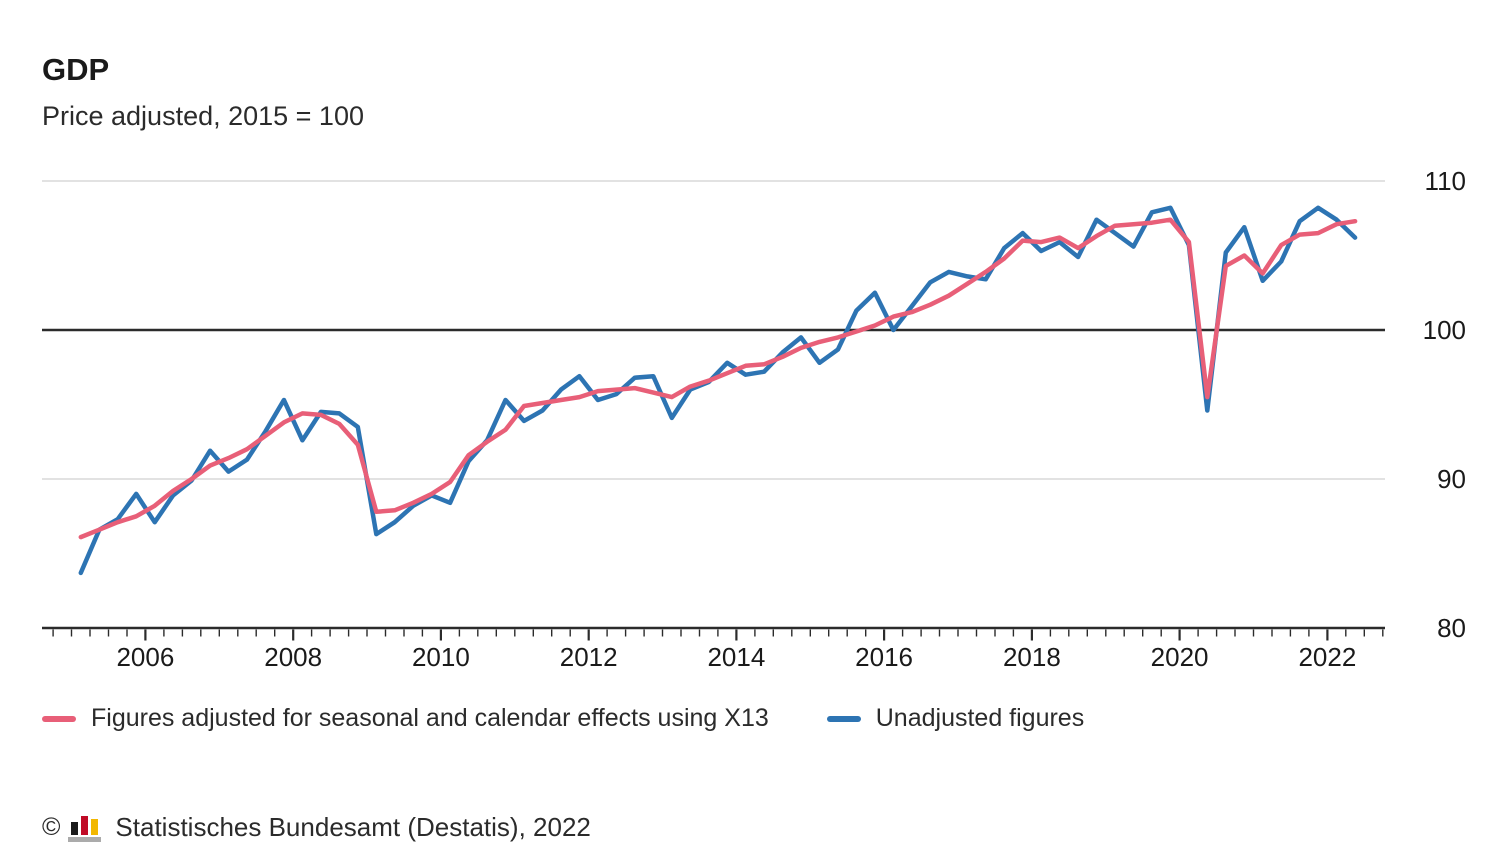 This screenshot has height=858, width=1506. I want to click on y-tick-label-100: 100, so click(1444, 330).